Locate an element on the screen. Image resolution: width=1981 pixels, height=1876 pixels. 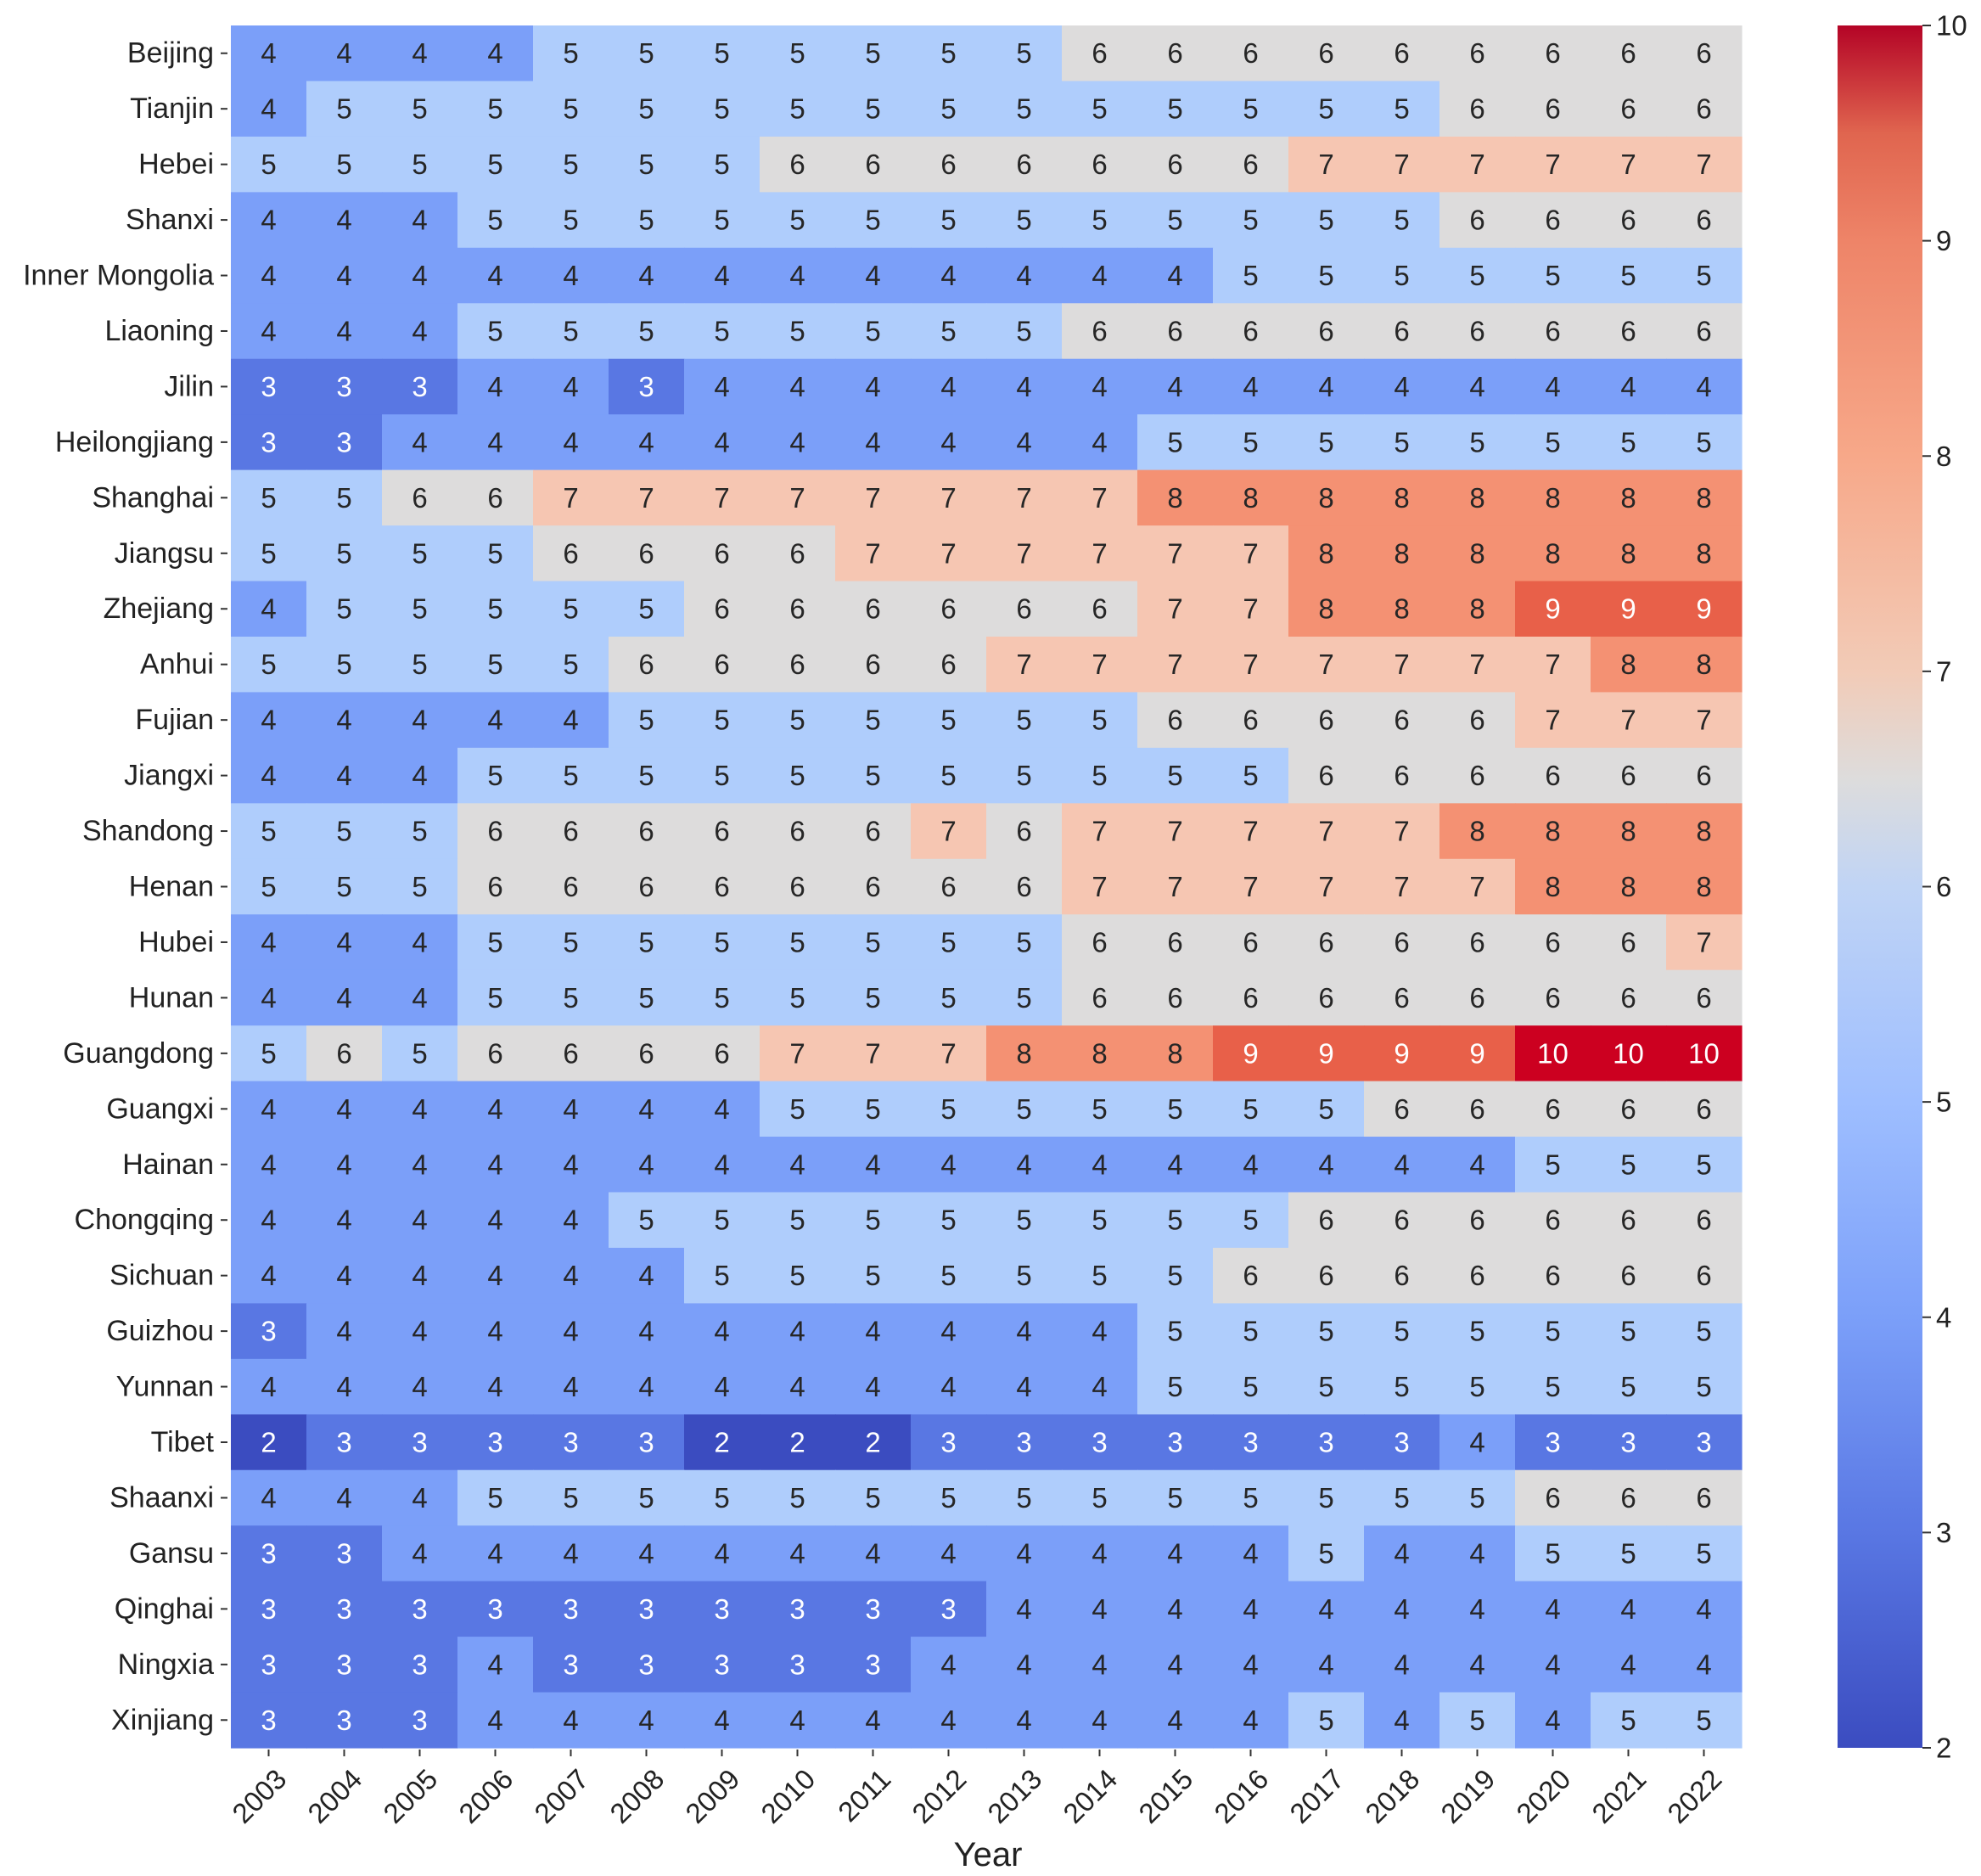
colorbar-tick-label: 7 is located at coordinates (1943, 671).